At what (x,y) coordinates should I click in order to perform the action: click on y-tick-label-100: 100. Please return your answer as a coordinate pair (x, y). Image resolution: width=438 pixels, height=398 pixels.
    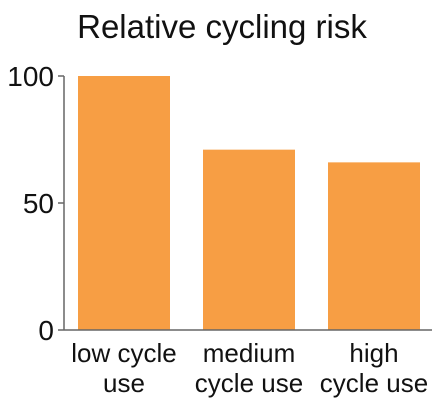
    Looking at the image, I should click on (30, 76).